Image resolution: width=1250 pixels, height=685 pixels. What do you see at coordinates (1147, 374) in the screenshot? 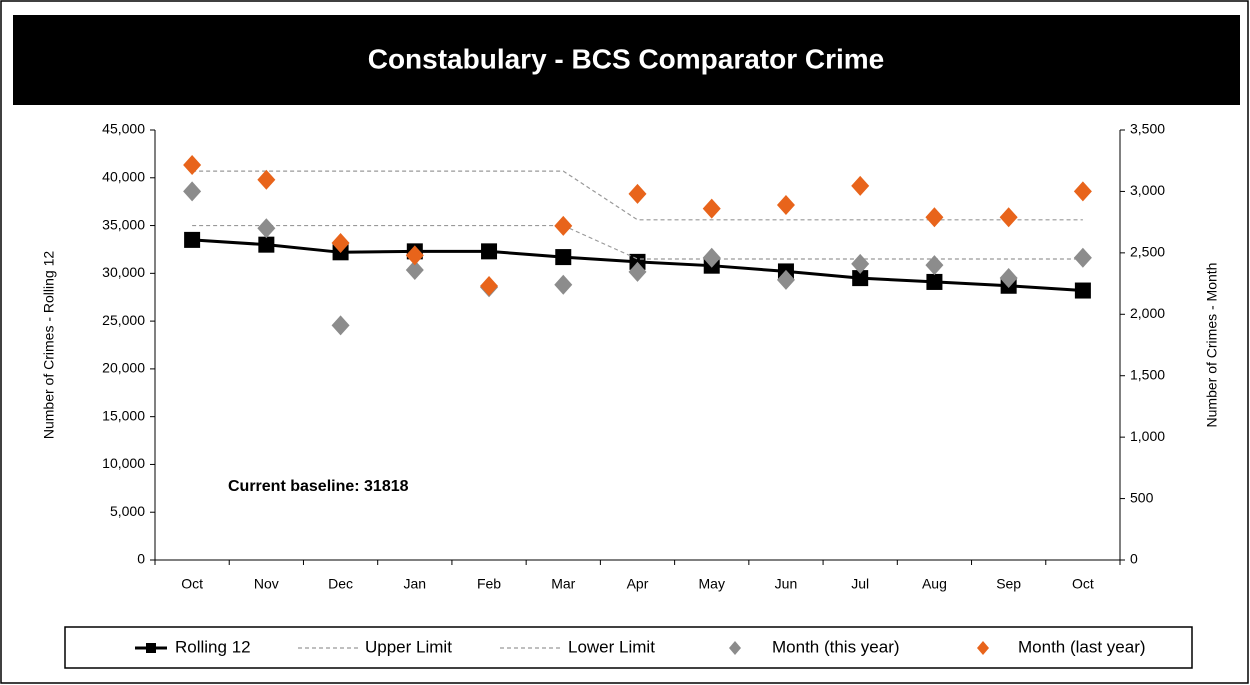
I see `y2-tick-label: 1,500` at bounding box center [1147, 374].